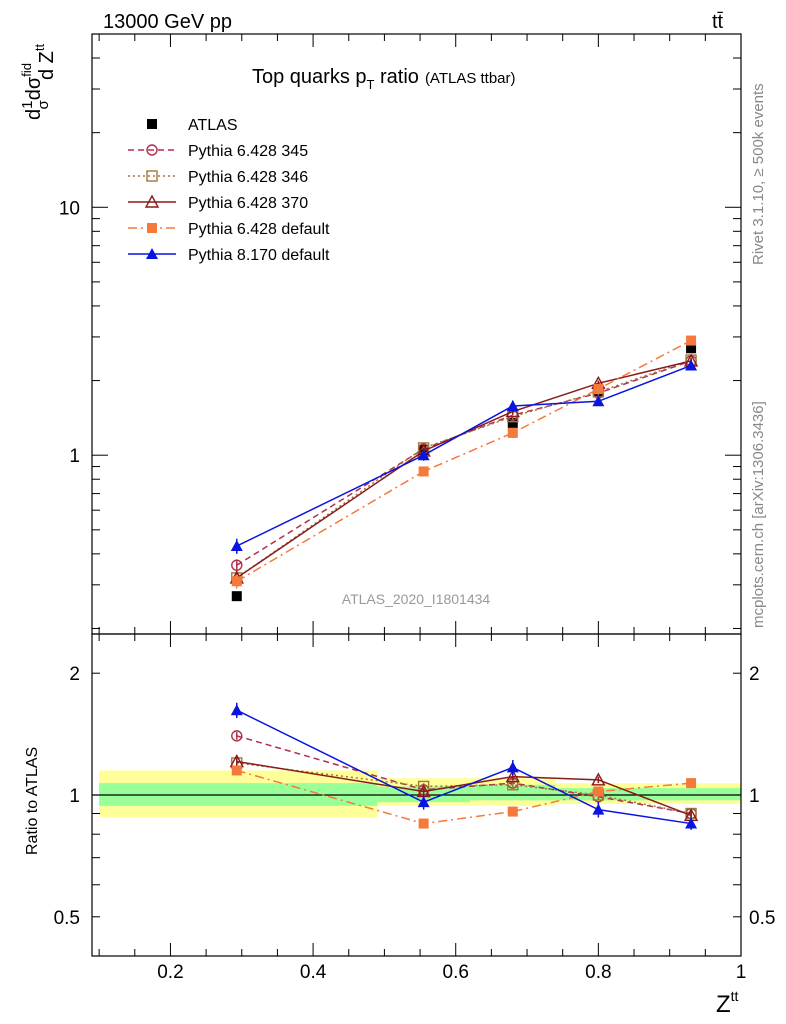 The height and width of the screenshot is (1024, 786). Describe the element at coordinates (384, 79) in the screenshot. I see `plot-title: Top quarks pT ratio (ATLAS ttbar)` at that location.